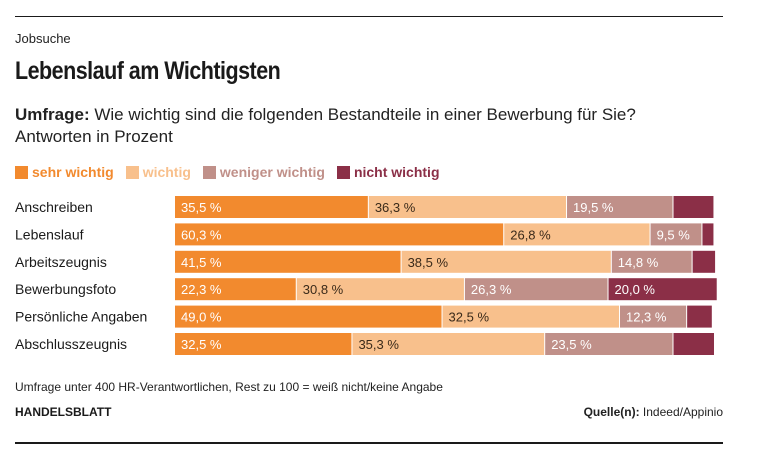 Image resolution: width=760 pixels, height=454 pixels. What do you see at coordinates (94, 136) in the screenshot?
I see `subtitle-unit: Antworten in Prozent` at bounding box center [94, 136].